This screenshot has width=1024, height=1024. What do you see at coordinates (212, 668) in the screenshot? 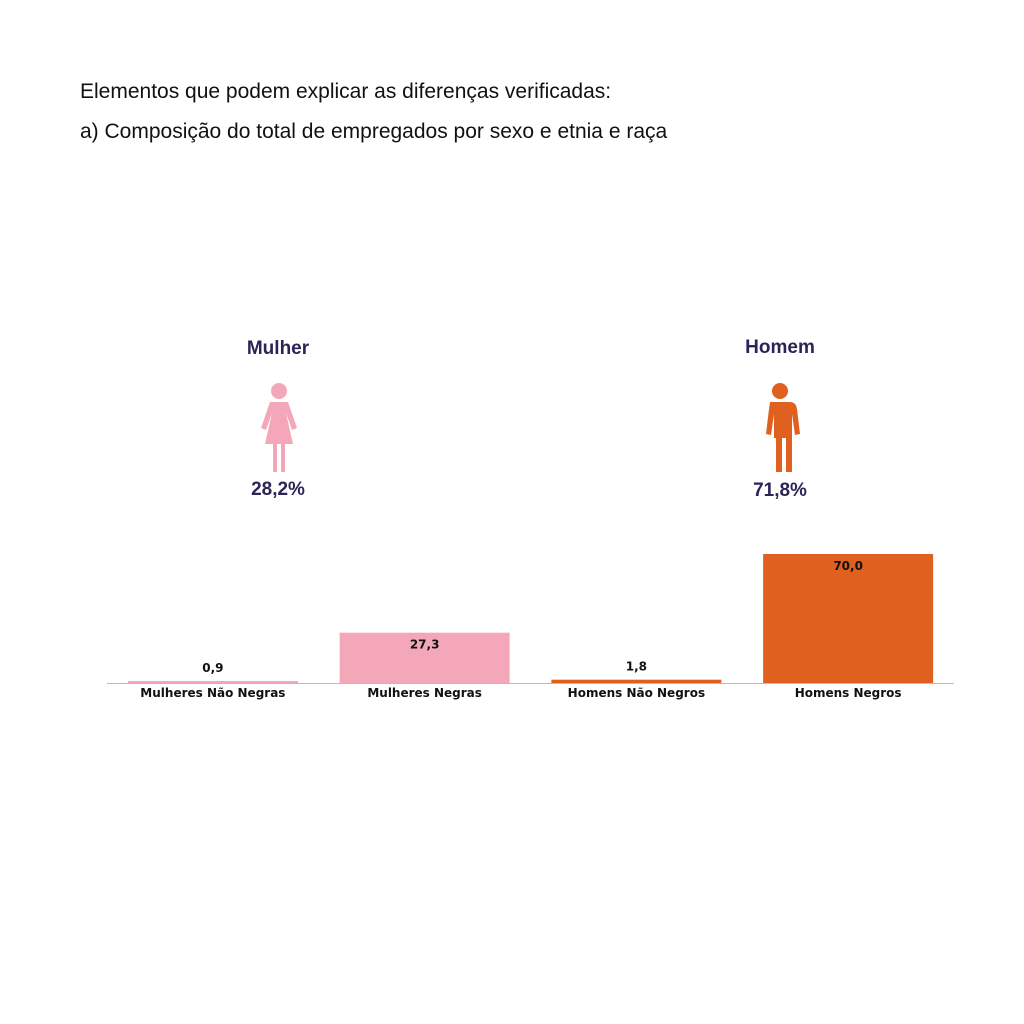
I see `bar-value-label-0: 0,9` at bounding box center [212, 668].